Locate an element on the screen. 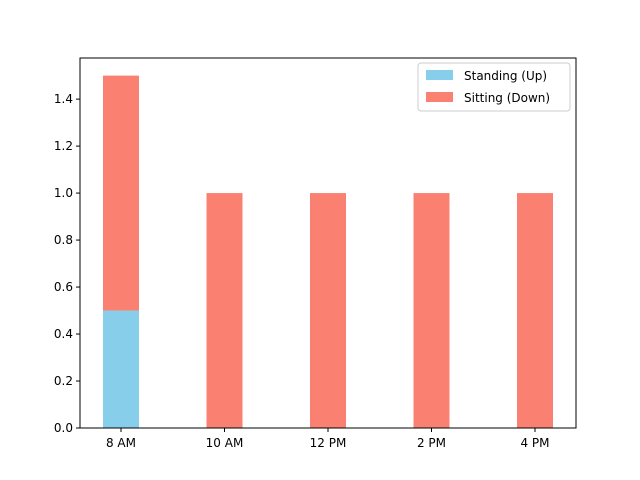 The height and width of the screenshot is (480, 640). x-axis: 8 AM 10 AM 12 PM 2 PM 4 PM is located at coordinates (328, 439).